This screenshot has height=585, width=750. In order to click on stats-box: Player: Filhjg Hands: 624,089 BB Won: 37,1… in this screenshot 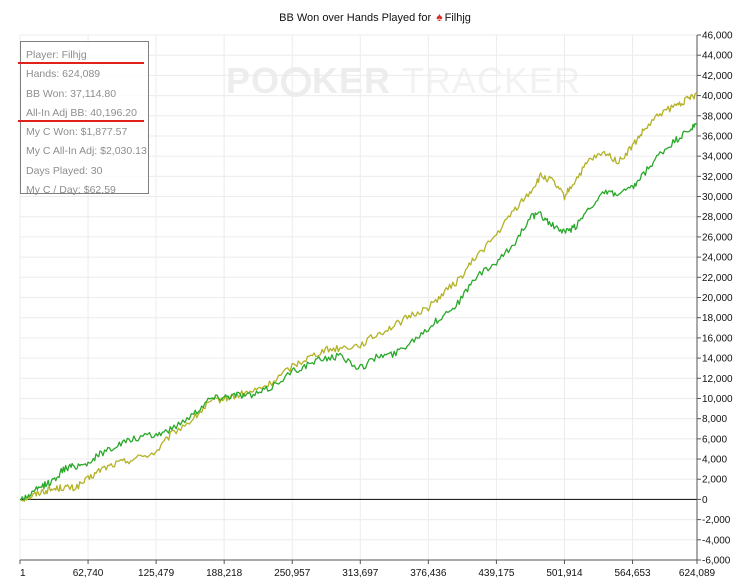, I will do `click(83, 118)`.